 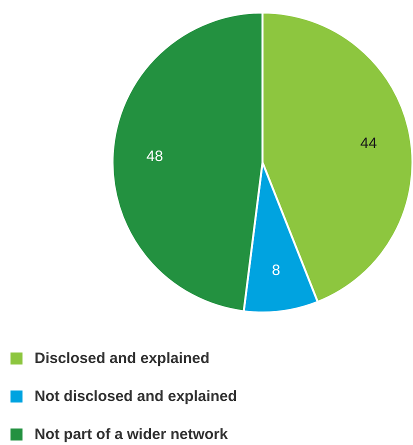 I want to click on data-label: 44, so click(x=368, y=143).